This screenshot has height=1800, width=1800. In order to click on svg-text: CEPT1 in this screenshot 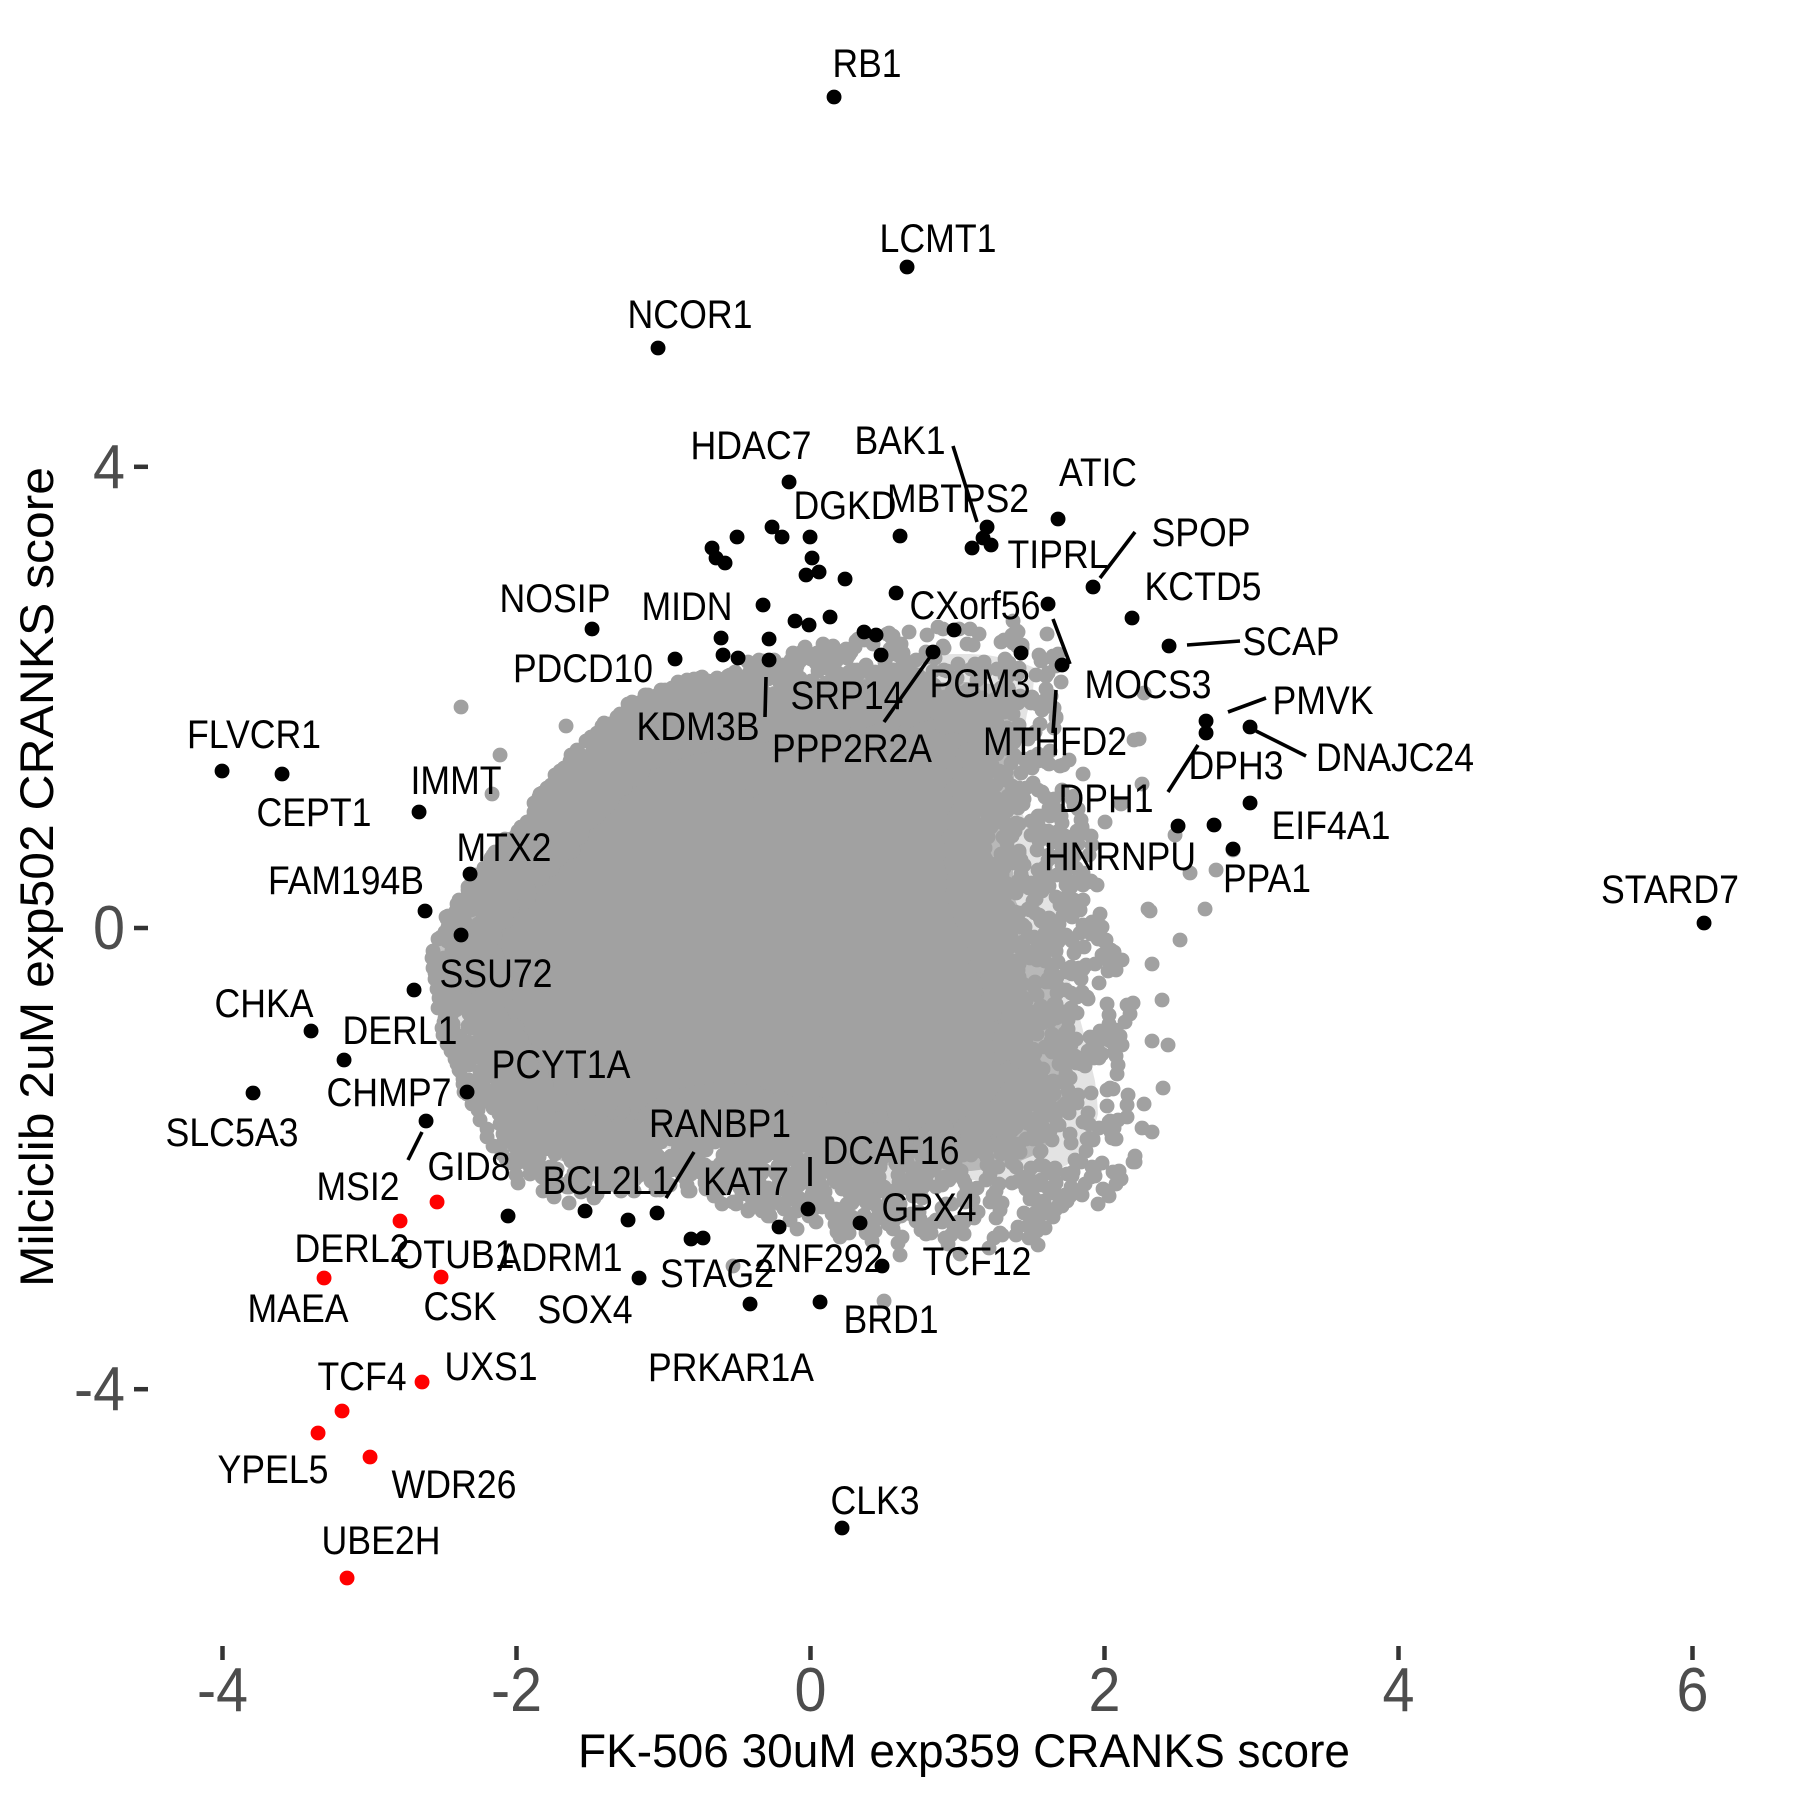, I will do `click(314, 813)`.